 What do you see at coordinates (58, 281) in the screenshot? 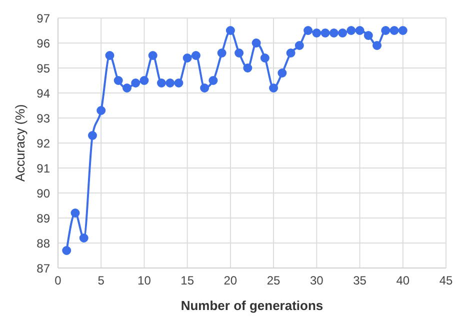
I see `x-tick-label: 0` at bounding box center [58, 281].